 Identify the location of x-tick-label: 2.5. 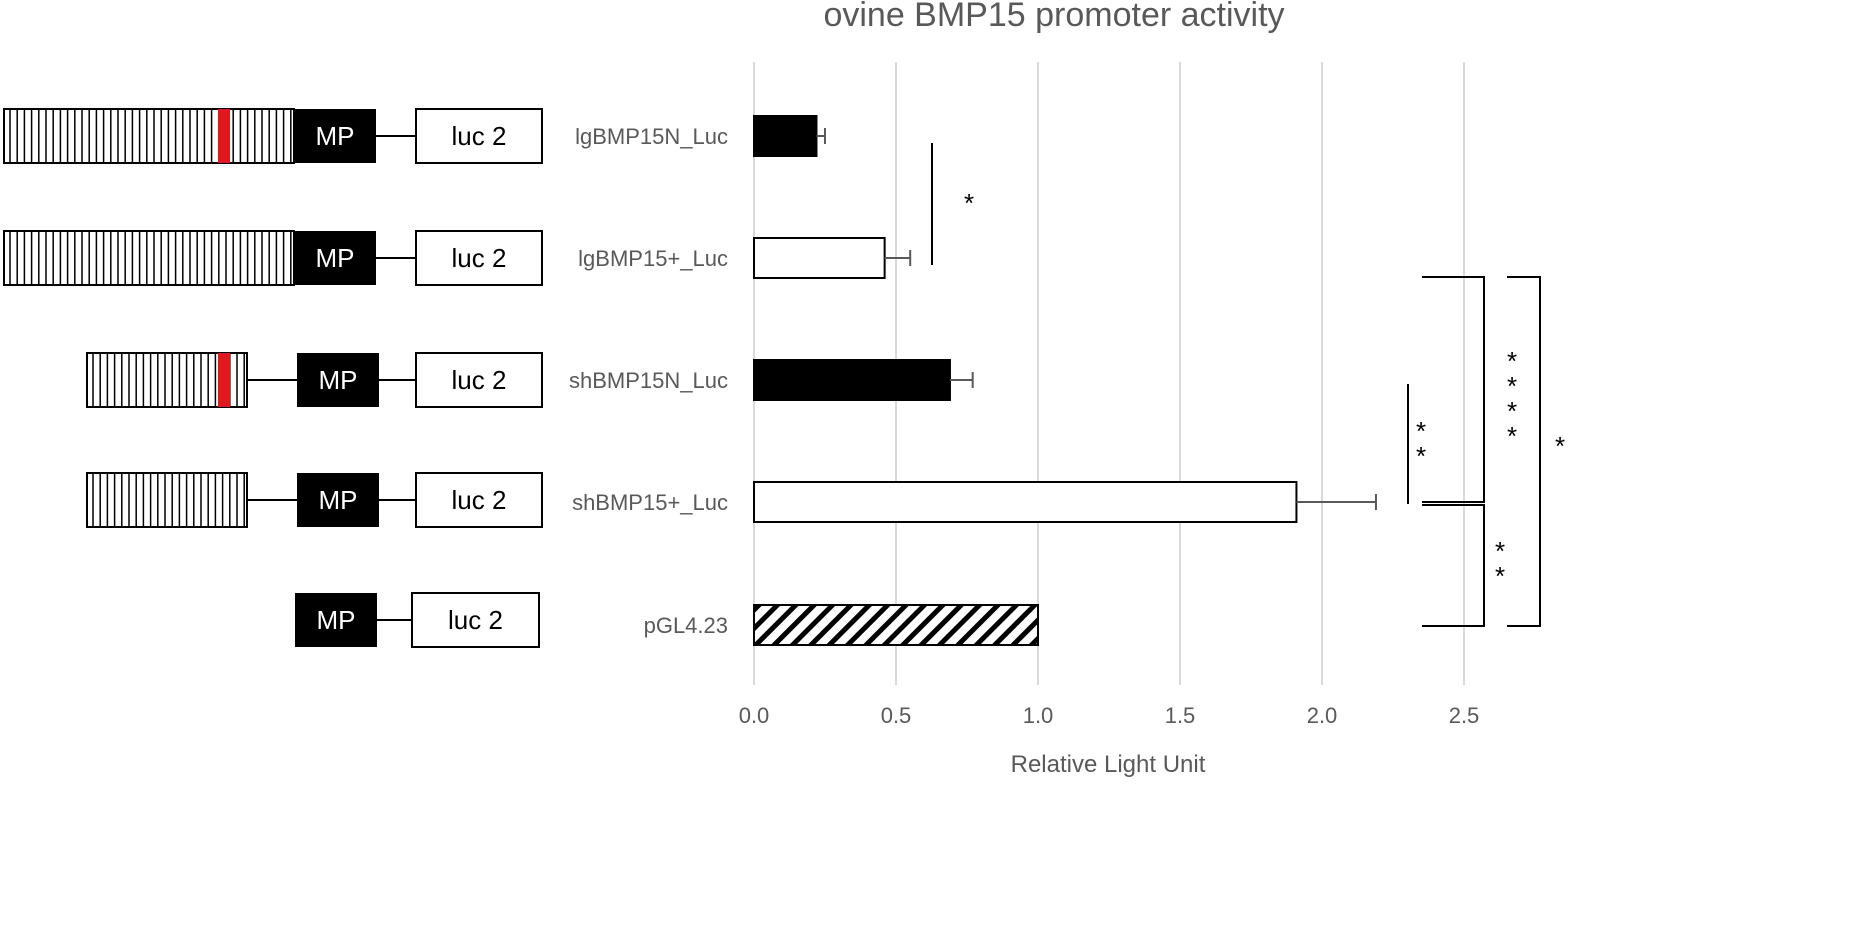
(1464, 715).